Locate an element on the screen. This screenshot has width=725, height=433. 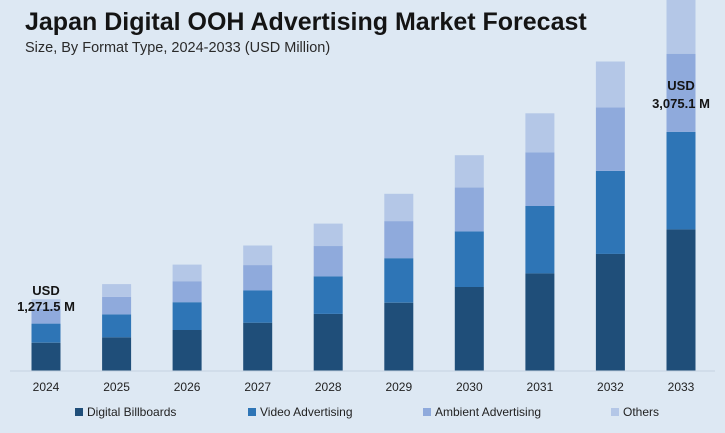
bar-segment-ambient-advertising-2030 is located at coordinates (469, 209).